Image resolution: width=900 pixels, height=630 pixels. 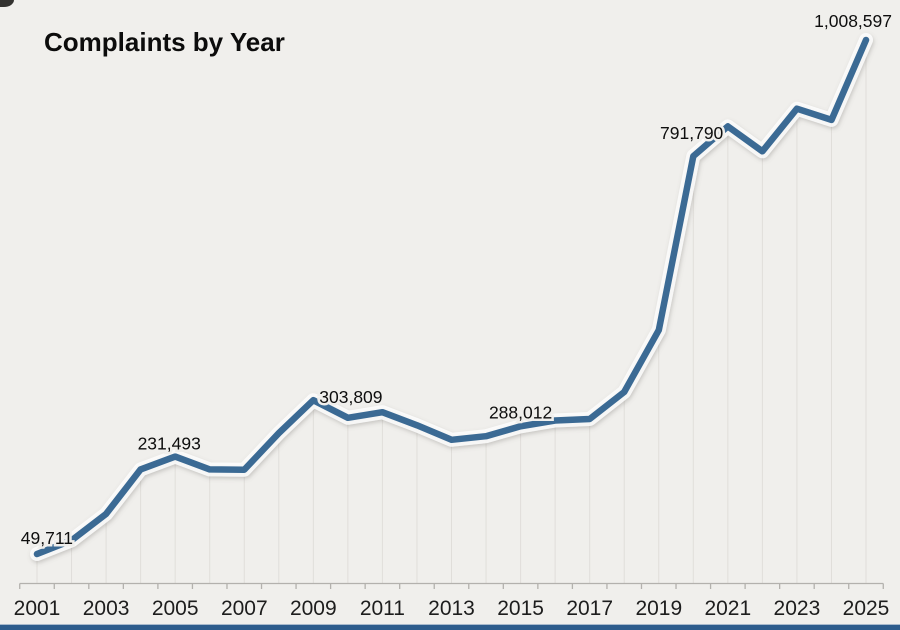 What do you see at coordinates (169, 444) in the screenshot?
I see `point-label: 231,493` at bounding box center [169, 444].